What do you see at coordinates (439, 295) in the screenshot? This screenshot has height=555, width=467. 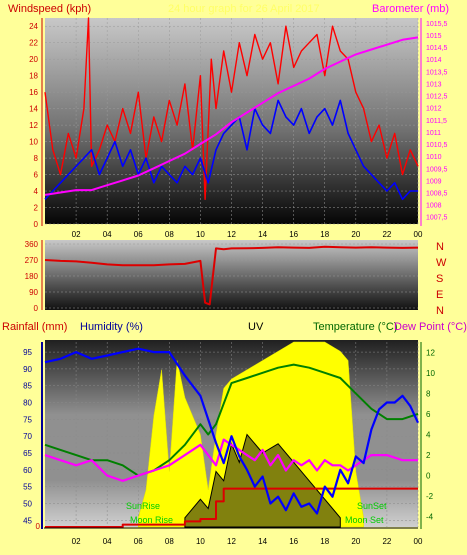 I see `compass-e: E` at bounding box center [439, 295].